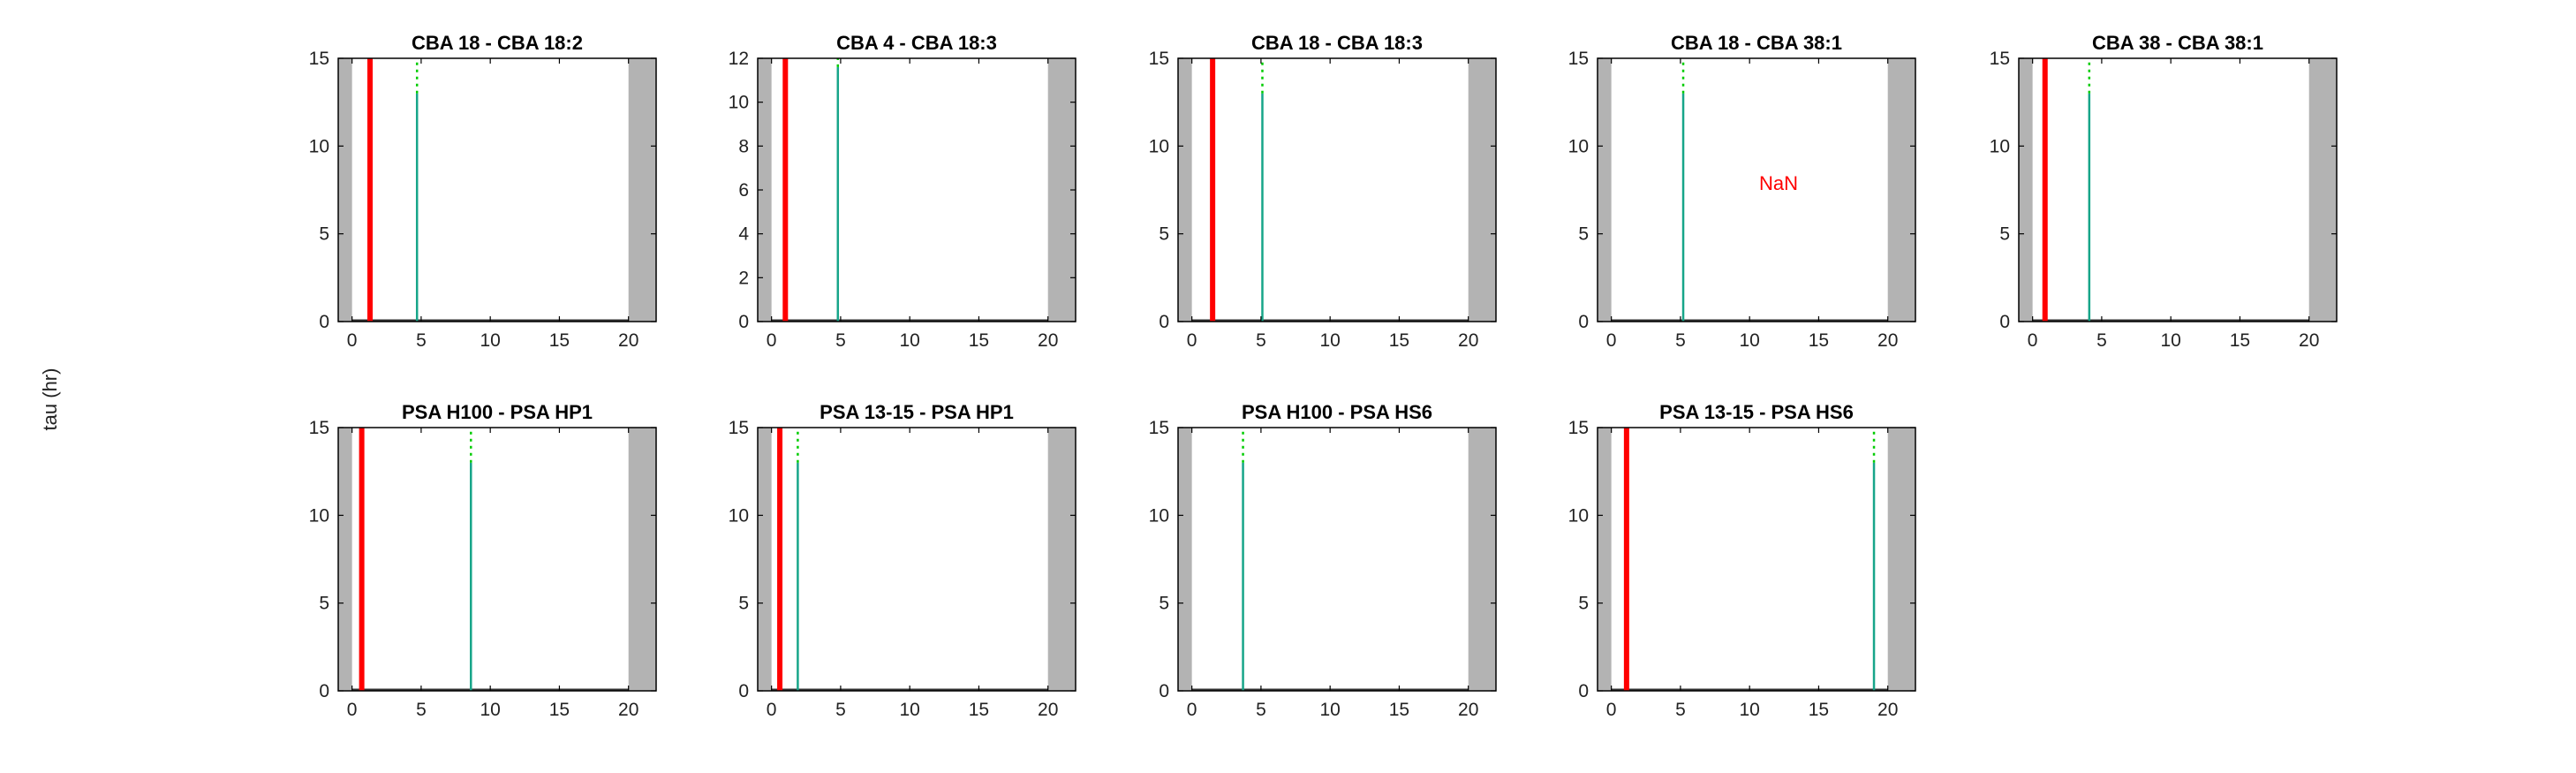 The image size is (2576, 773). Describe the element at coordinates (917, 412) in the screenshot. I see `subplot-title: PSA 13-15 - PSA HP1` at that location.